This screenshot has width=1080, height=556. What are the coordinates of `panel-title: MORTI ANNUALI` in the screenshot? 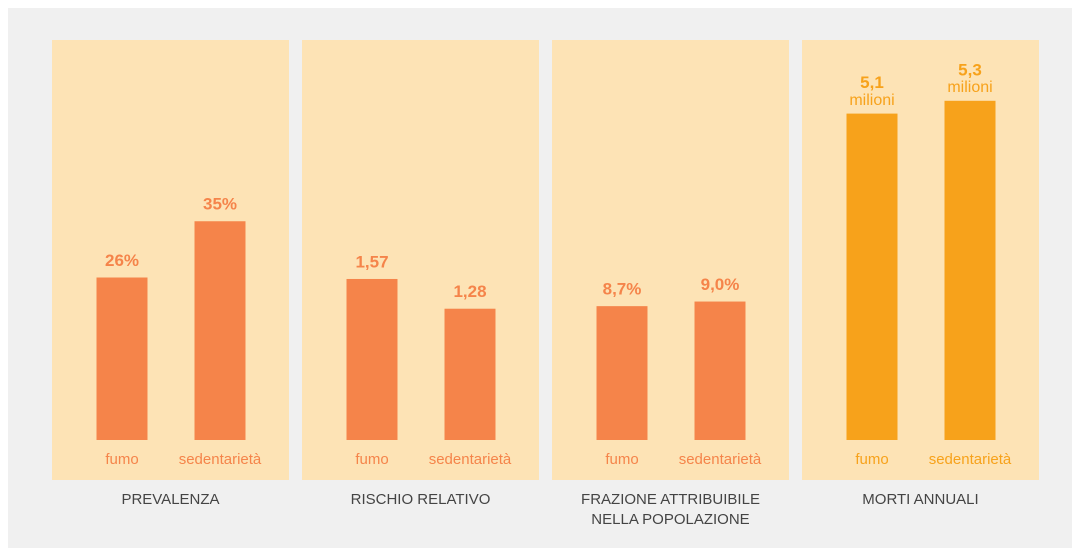 It's located at (920, 499).